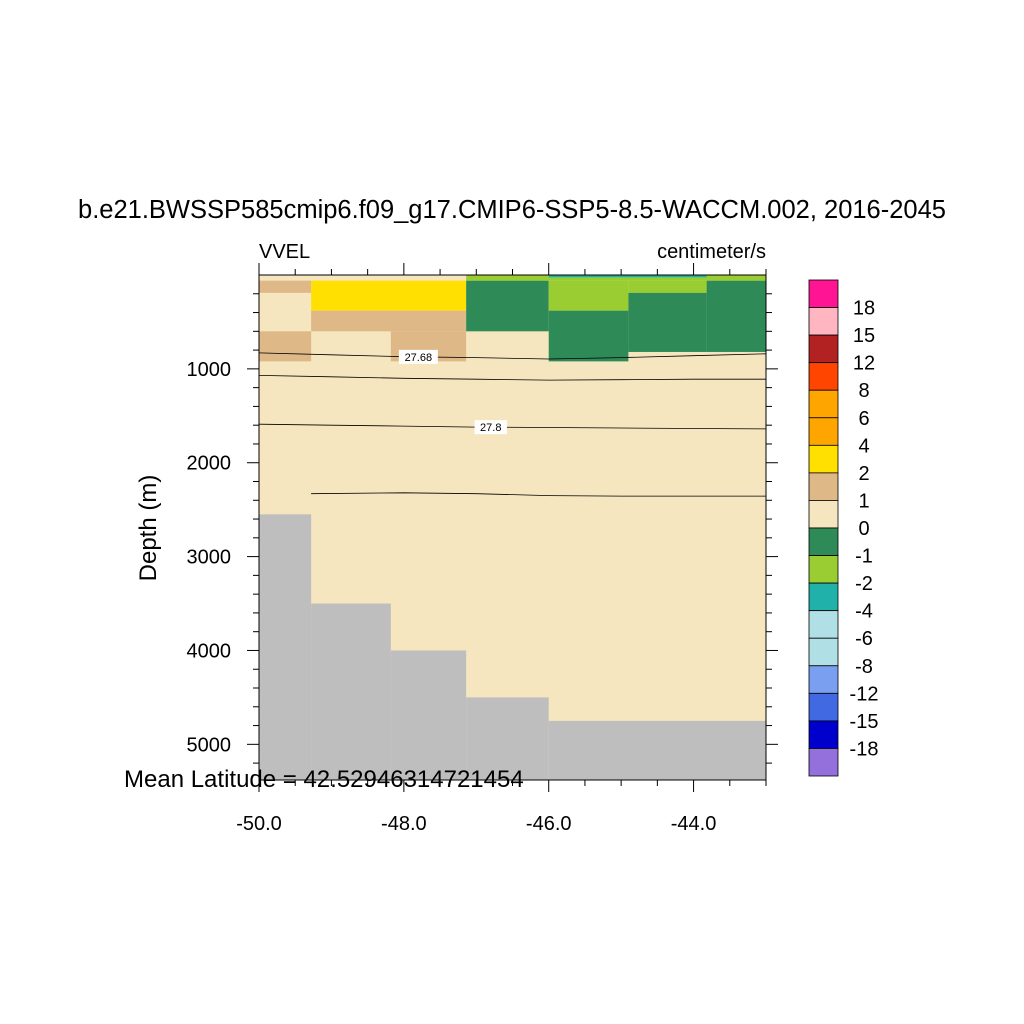 The width and height of the screenshot is (1024, 1024). I want to click on variable-name: VVEL, so click(284, 252).